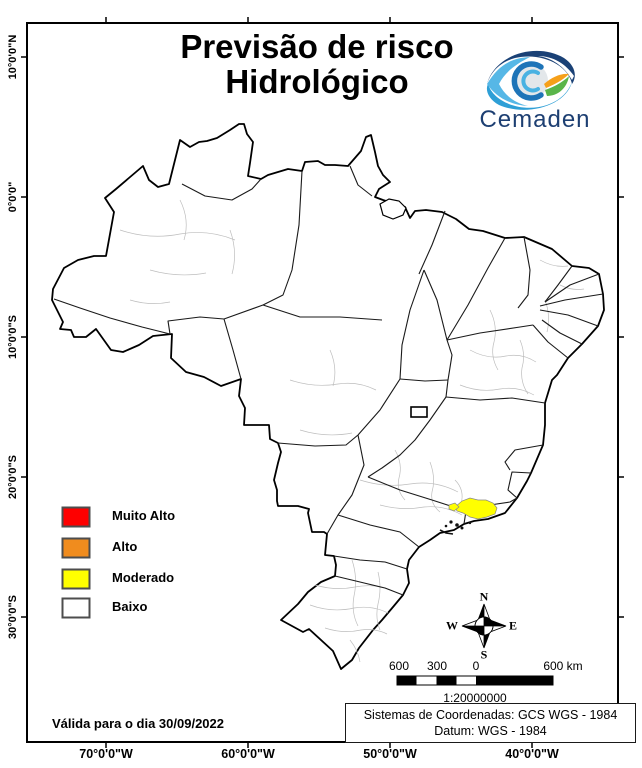 This screenshot has width=642, height=768. What do you see at coordinates (475, 680) in the screenshot?
I see `scale-bar` at bounding box center [475, 680].